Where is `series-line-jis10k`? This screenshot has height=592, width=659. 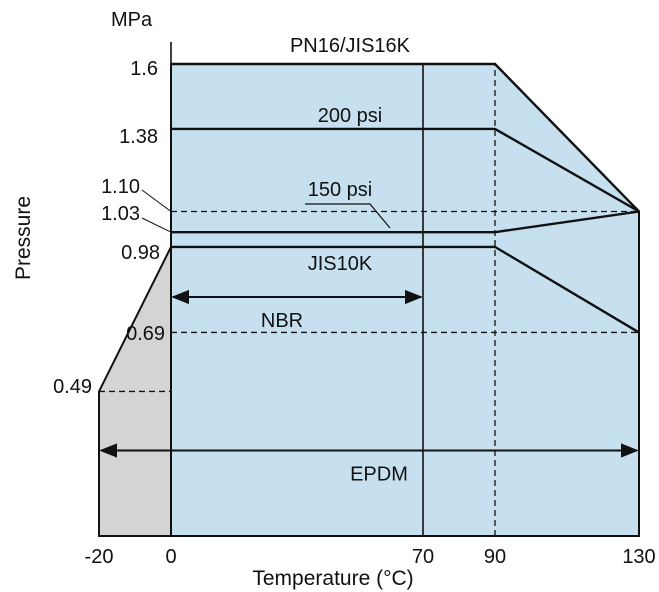
series-line-jis10k is located at coordinates (405, 289).